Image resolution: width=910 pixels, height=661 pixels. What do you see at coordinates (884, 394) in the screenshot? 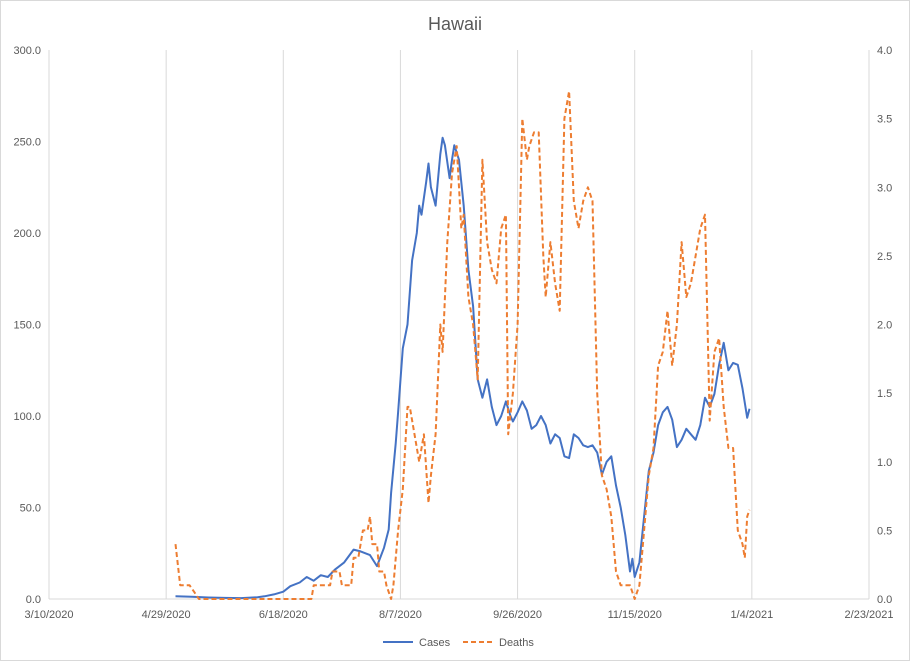
I see `y-right-tick-label: 1.5` at bounding box center [884, 394].